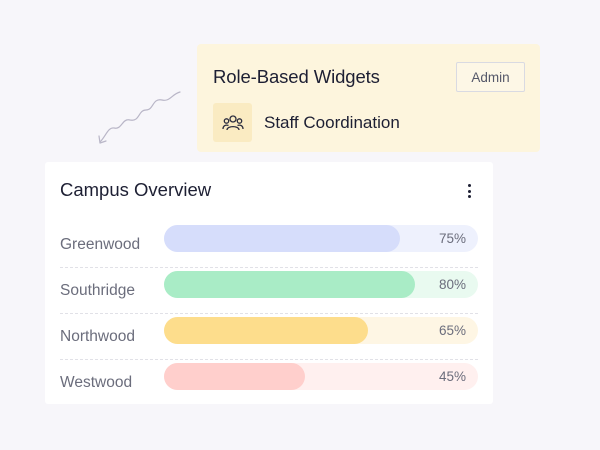 The image size is (600, 450). Describe the element at coordinates (97, 336) in the screenshot. I see `campus-name: Northwood` at that location.